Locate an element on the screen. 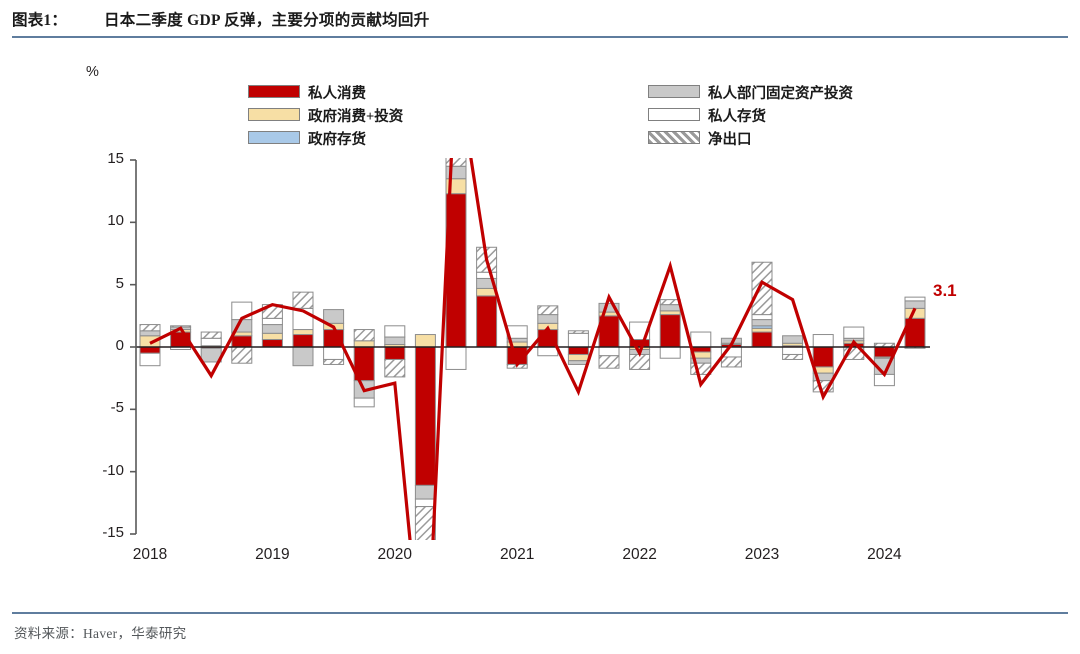 Image resolution: width=1080 pixels, height=654 pixels. x-axis-tick-label: 2018 is located at coordinates (150, 554).